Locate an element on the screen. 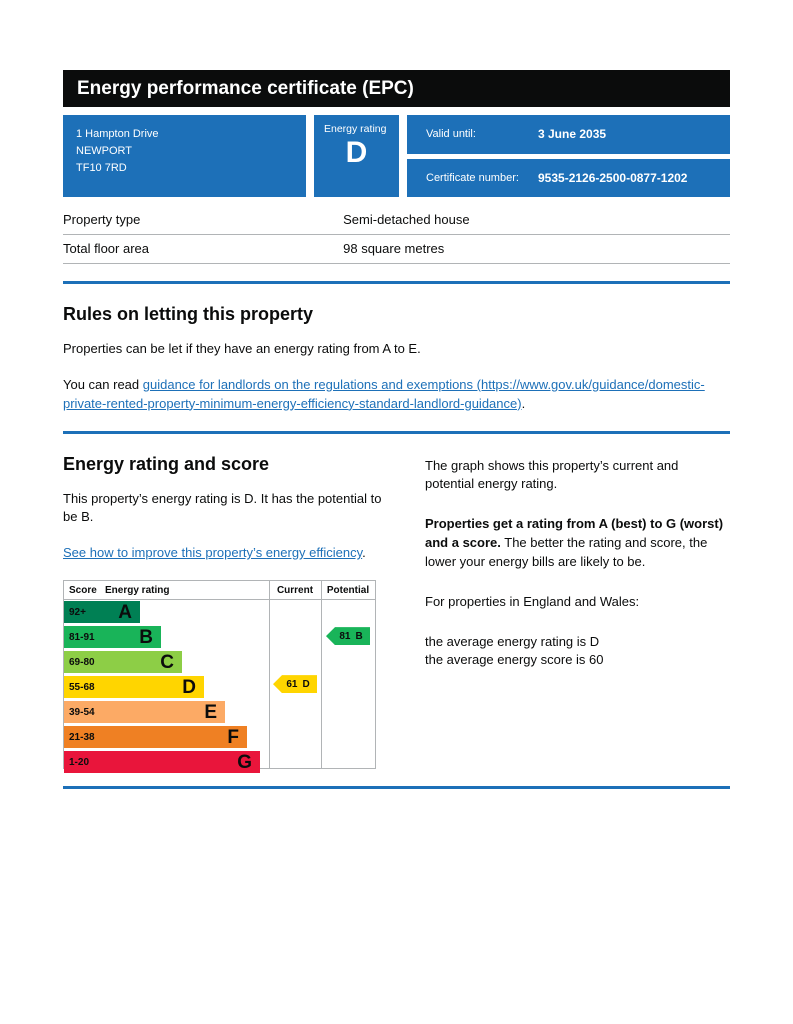 The image size is (793, 1024). current-letter: D is located at coordinates (306, 684).